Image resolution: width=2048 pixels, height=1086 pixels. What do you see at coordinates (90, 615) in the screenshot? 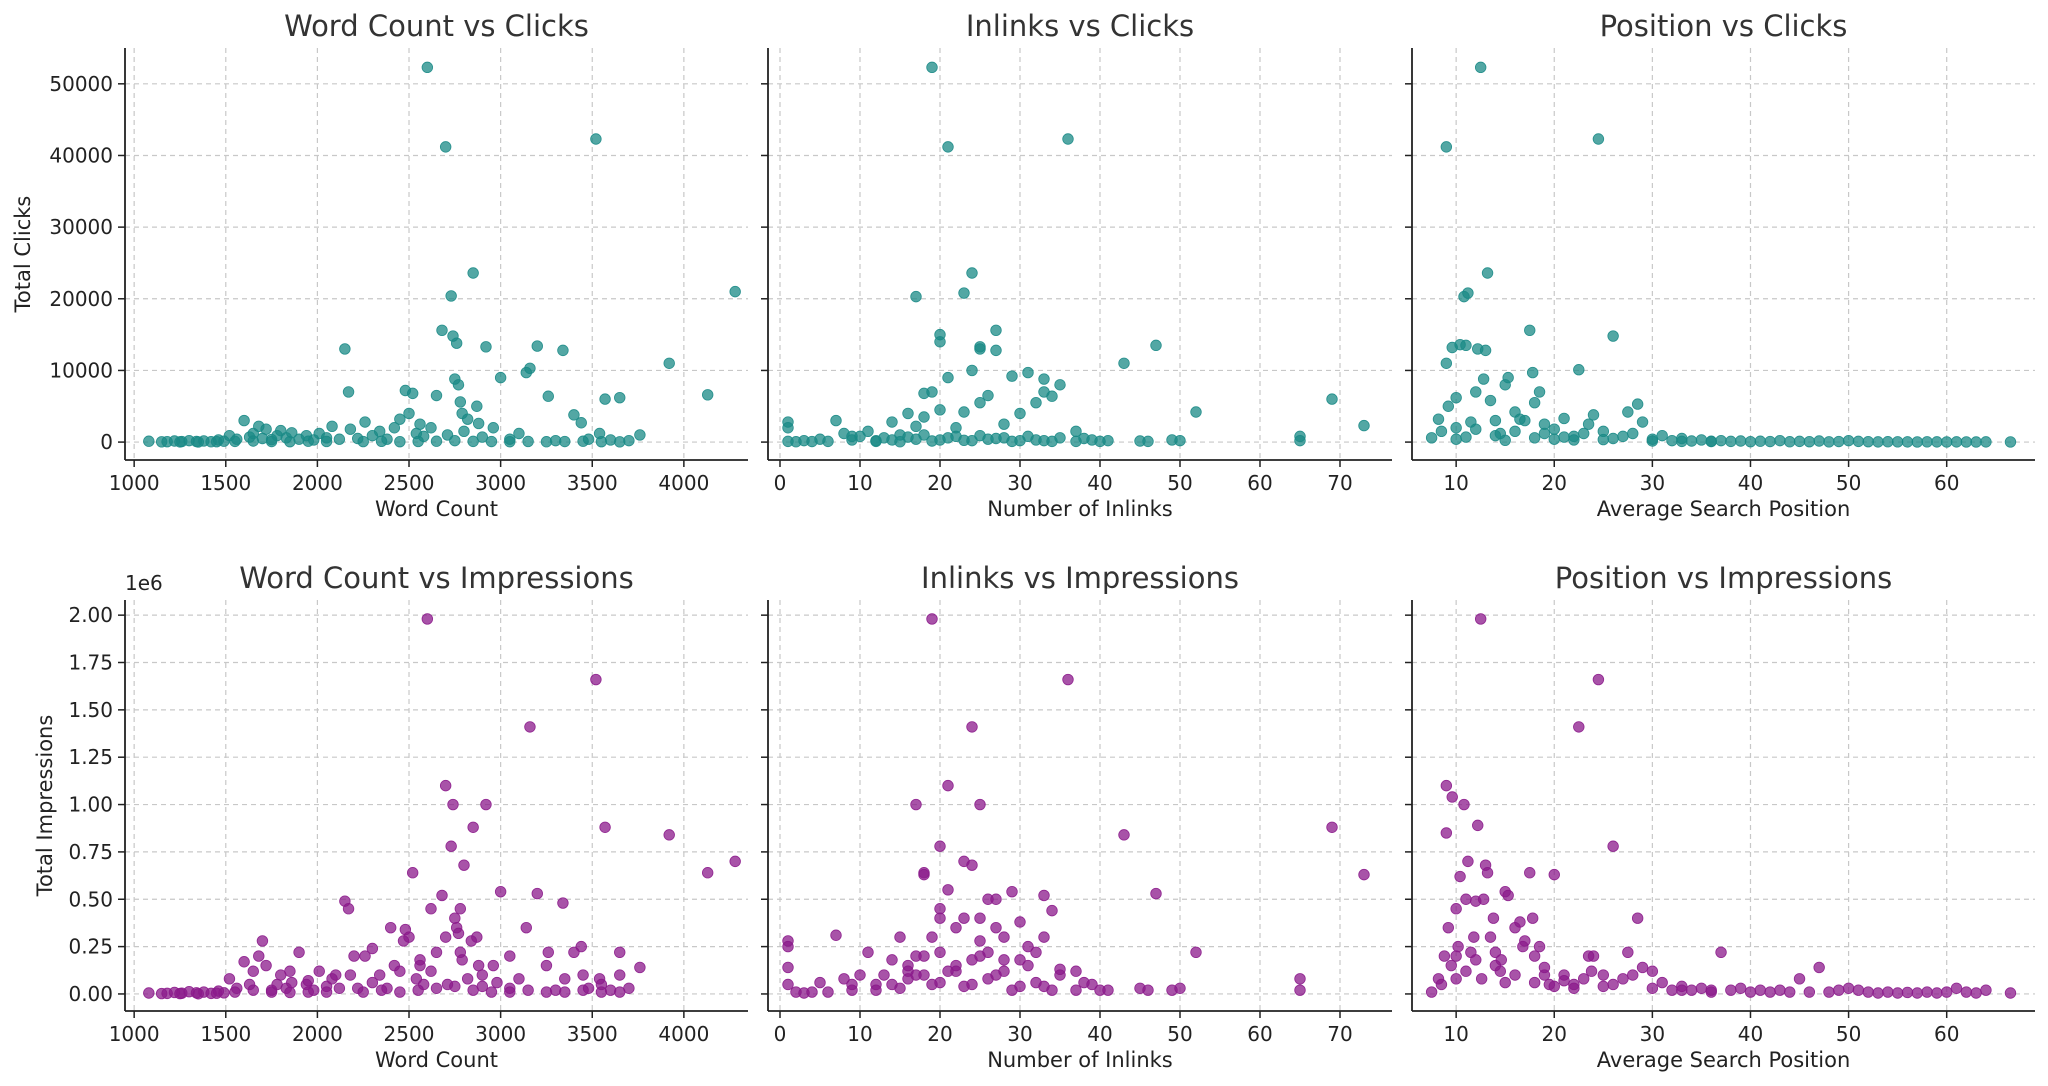
I see `y-tick-label: 2.00` at bounding box center [90, 615].